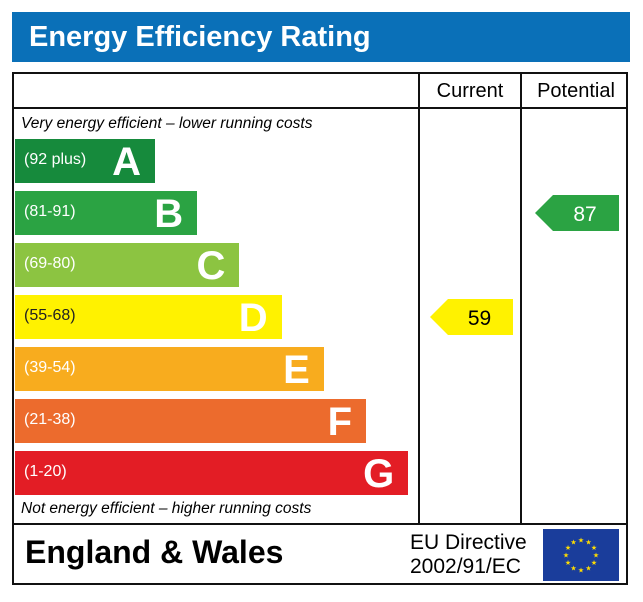 This screenshot has height=602, width=643. What do you see at coordinates (154, 552) in the screenshot?
I see `region-label: England & Wales` at bounding box center [154, 552].